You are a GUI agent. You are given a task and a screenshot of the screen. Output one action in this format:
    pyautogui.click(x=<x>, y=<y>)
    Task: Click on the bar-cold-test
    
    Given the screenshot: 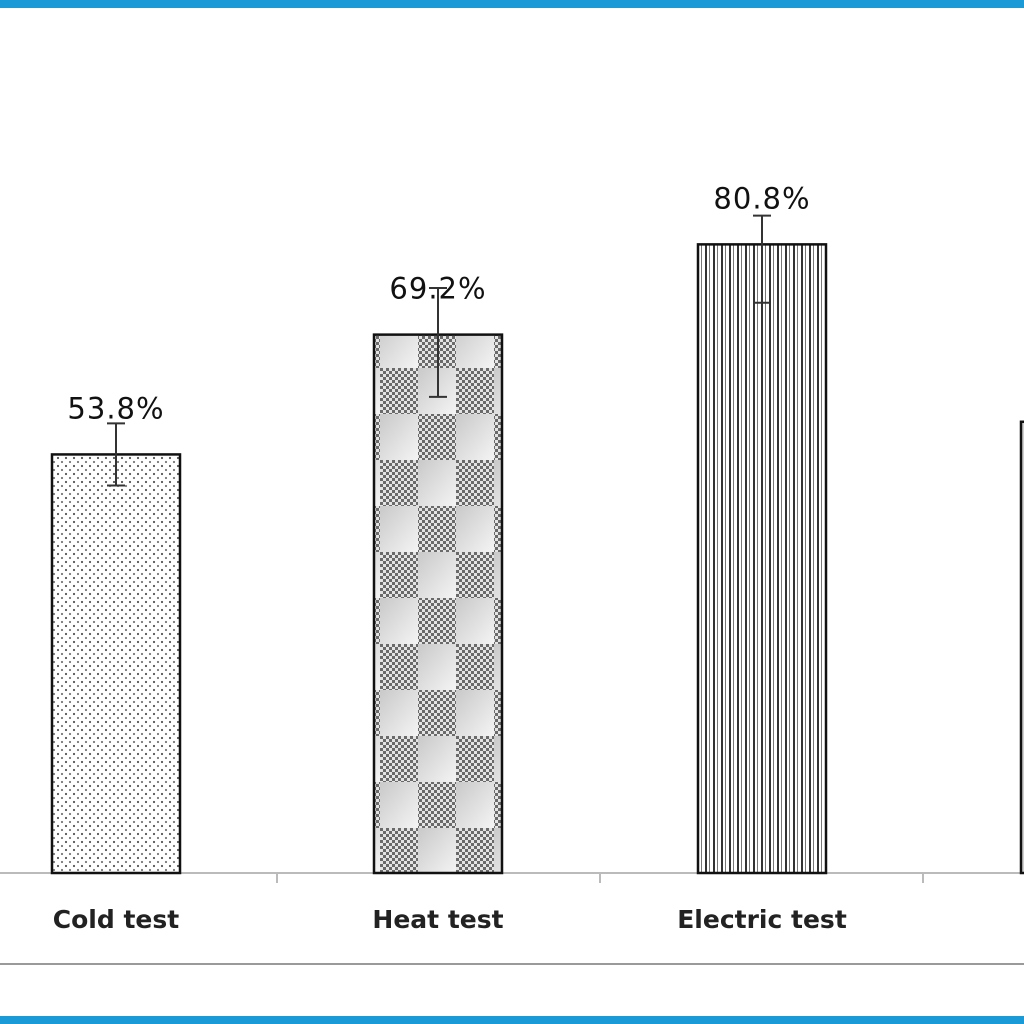 What is the action you would take?
    pyautogui.click(x=116, y=664)
    